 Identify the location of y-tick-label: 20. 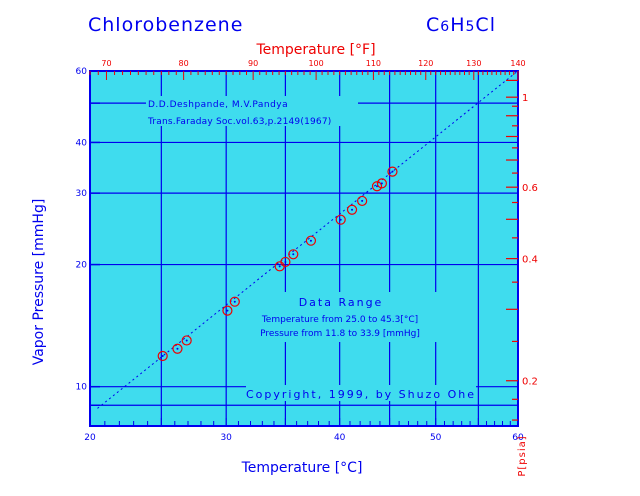
(82, 266).